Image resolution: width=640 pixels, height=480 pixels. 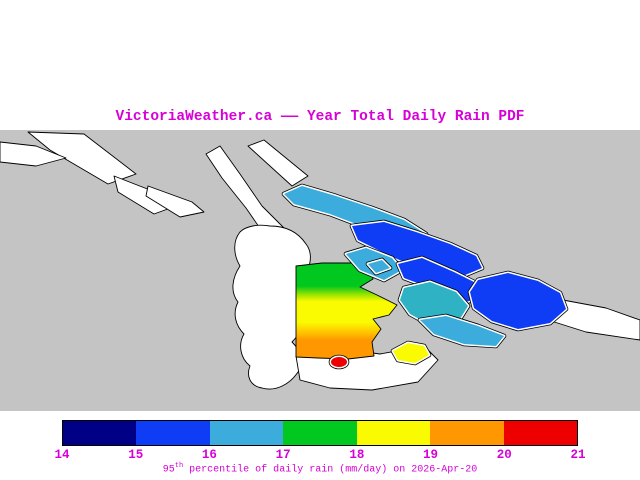 I want to click on channel-shape, so click(x=278, y=163).